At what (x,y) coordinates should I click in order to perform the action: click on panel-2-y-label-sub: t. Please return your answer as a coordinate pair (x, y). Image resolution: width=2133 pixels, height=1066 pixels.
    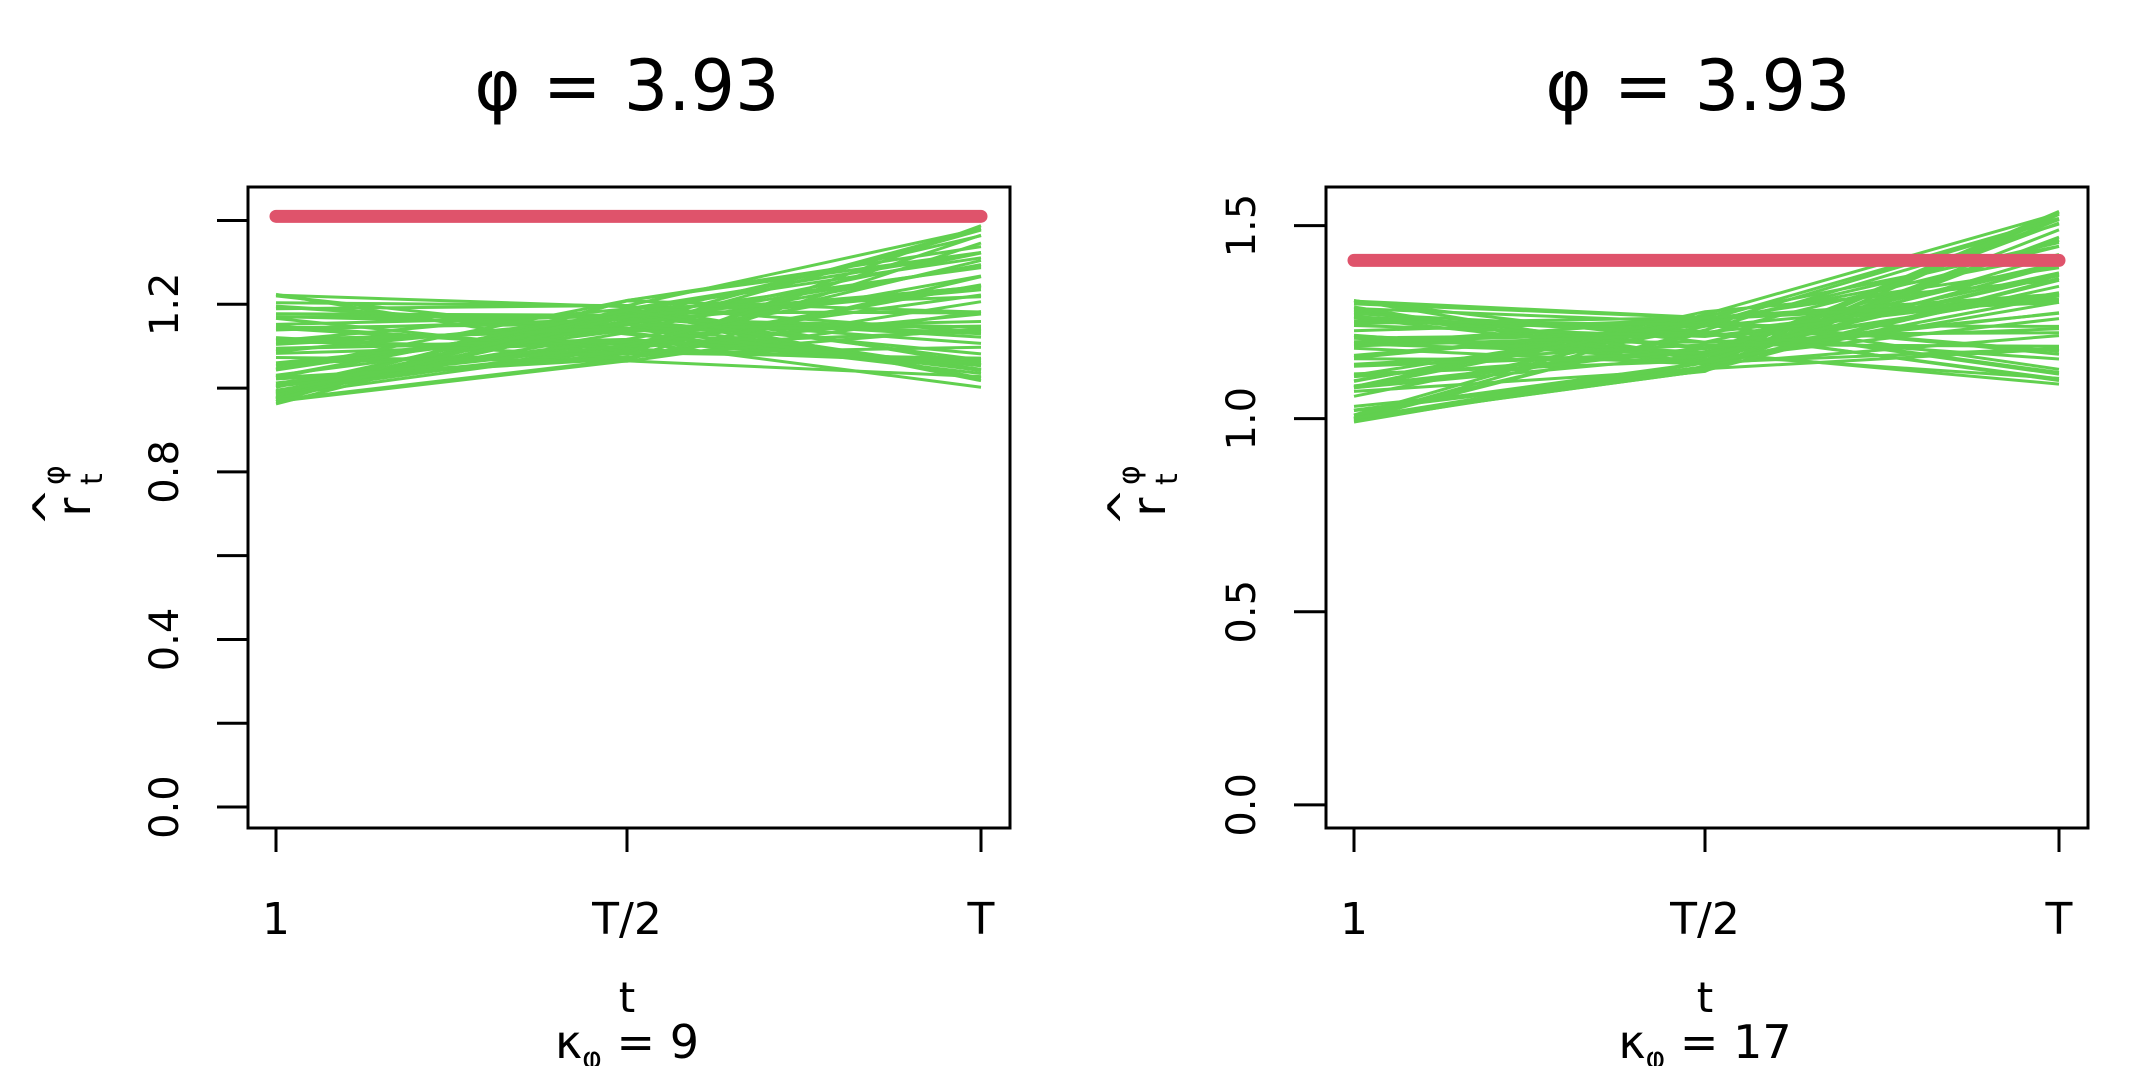
    Looking at the image, I should click on (1167, 479).